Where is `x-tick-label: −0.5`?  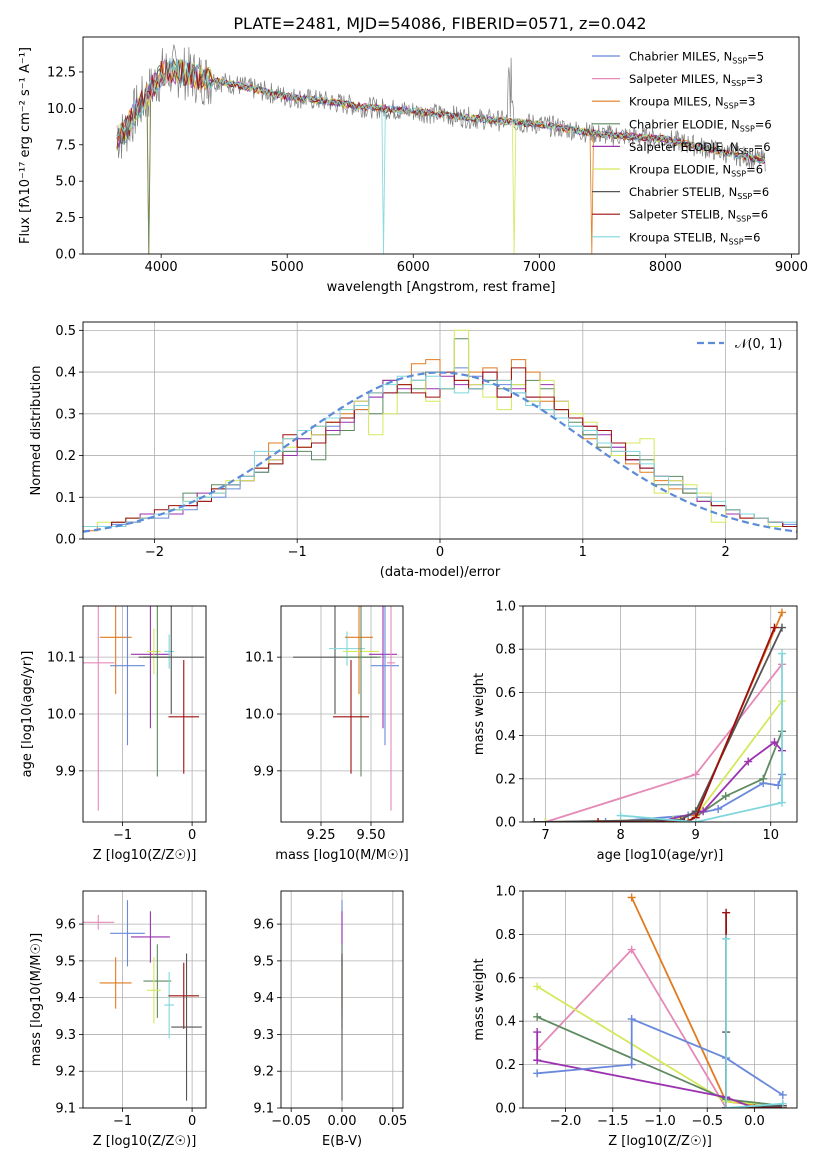 x-tick-label: −0.5 is located at coordinates (707, 1121).